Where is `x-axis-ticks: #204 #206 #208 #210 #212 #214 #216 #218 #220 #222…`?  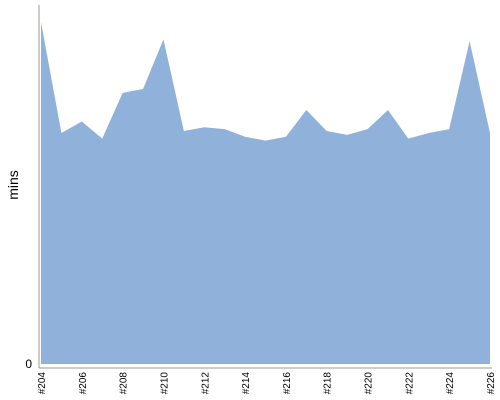
x-axis-ticks: #204 #206 #208 #210 #212 #214 #216 #218 #220 #222… is located at coordinates (267, 383).